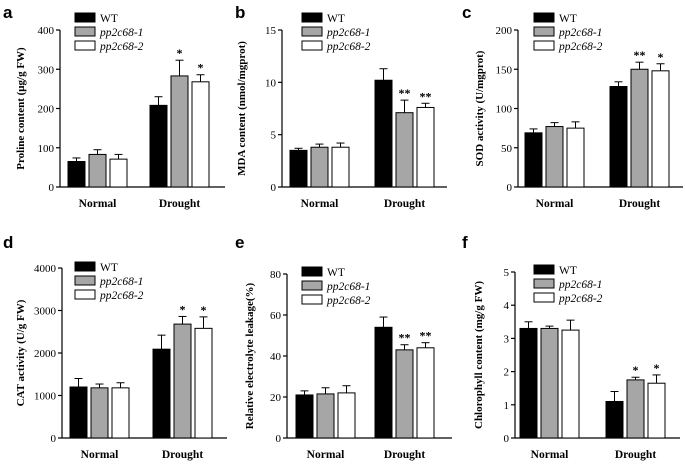 The image size is (685, 469). Describe the element at coordinates (242, 108) in the screenshot. I see `y-axis-label: MDA content (nmol/mgprot)` at that location.